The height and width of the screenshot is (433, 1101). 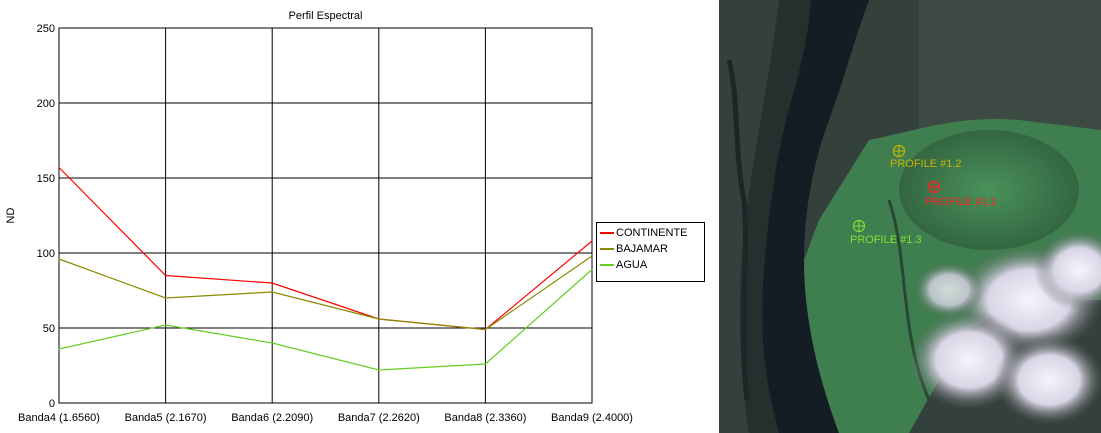 What do you see at coordinates (592, 418) in the screenshot?
I see `x-tick-label: Banda9 (2.4000)` at bounding box center [592, 418].